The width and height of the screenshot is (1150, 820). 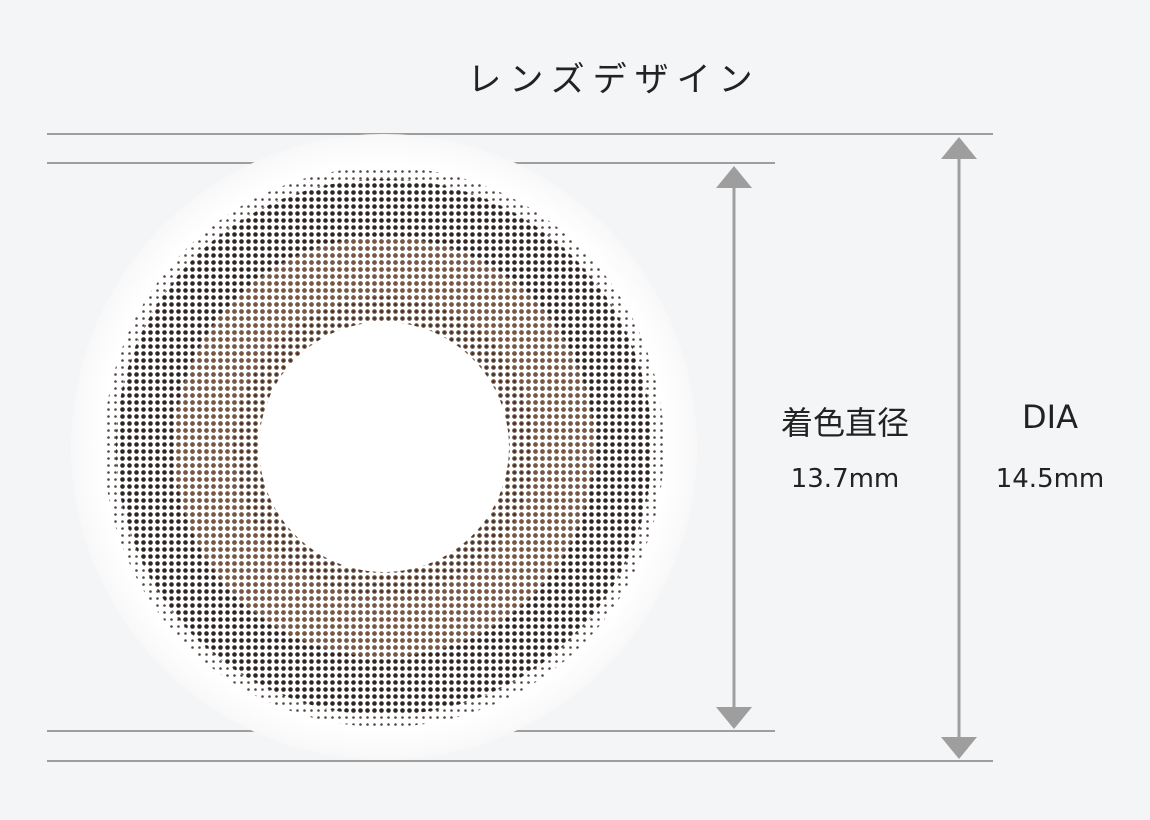 I want to click on dia-arrow, so click(x=959, y=448).